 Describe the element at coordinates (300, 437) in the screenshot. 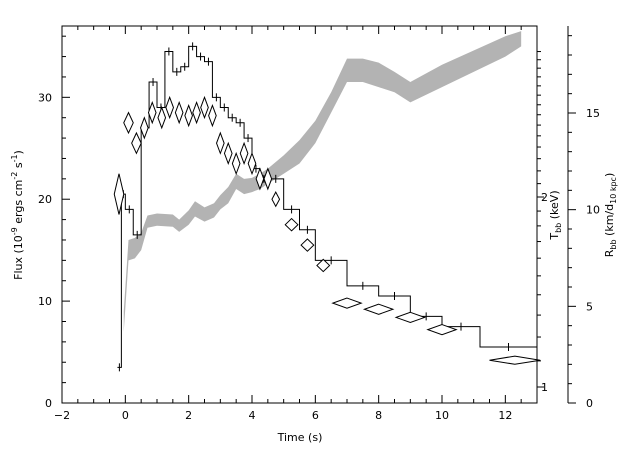

I see `x-axis-title: Time (s)` at that location.